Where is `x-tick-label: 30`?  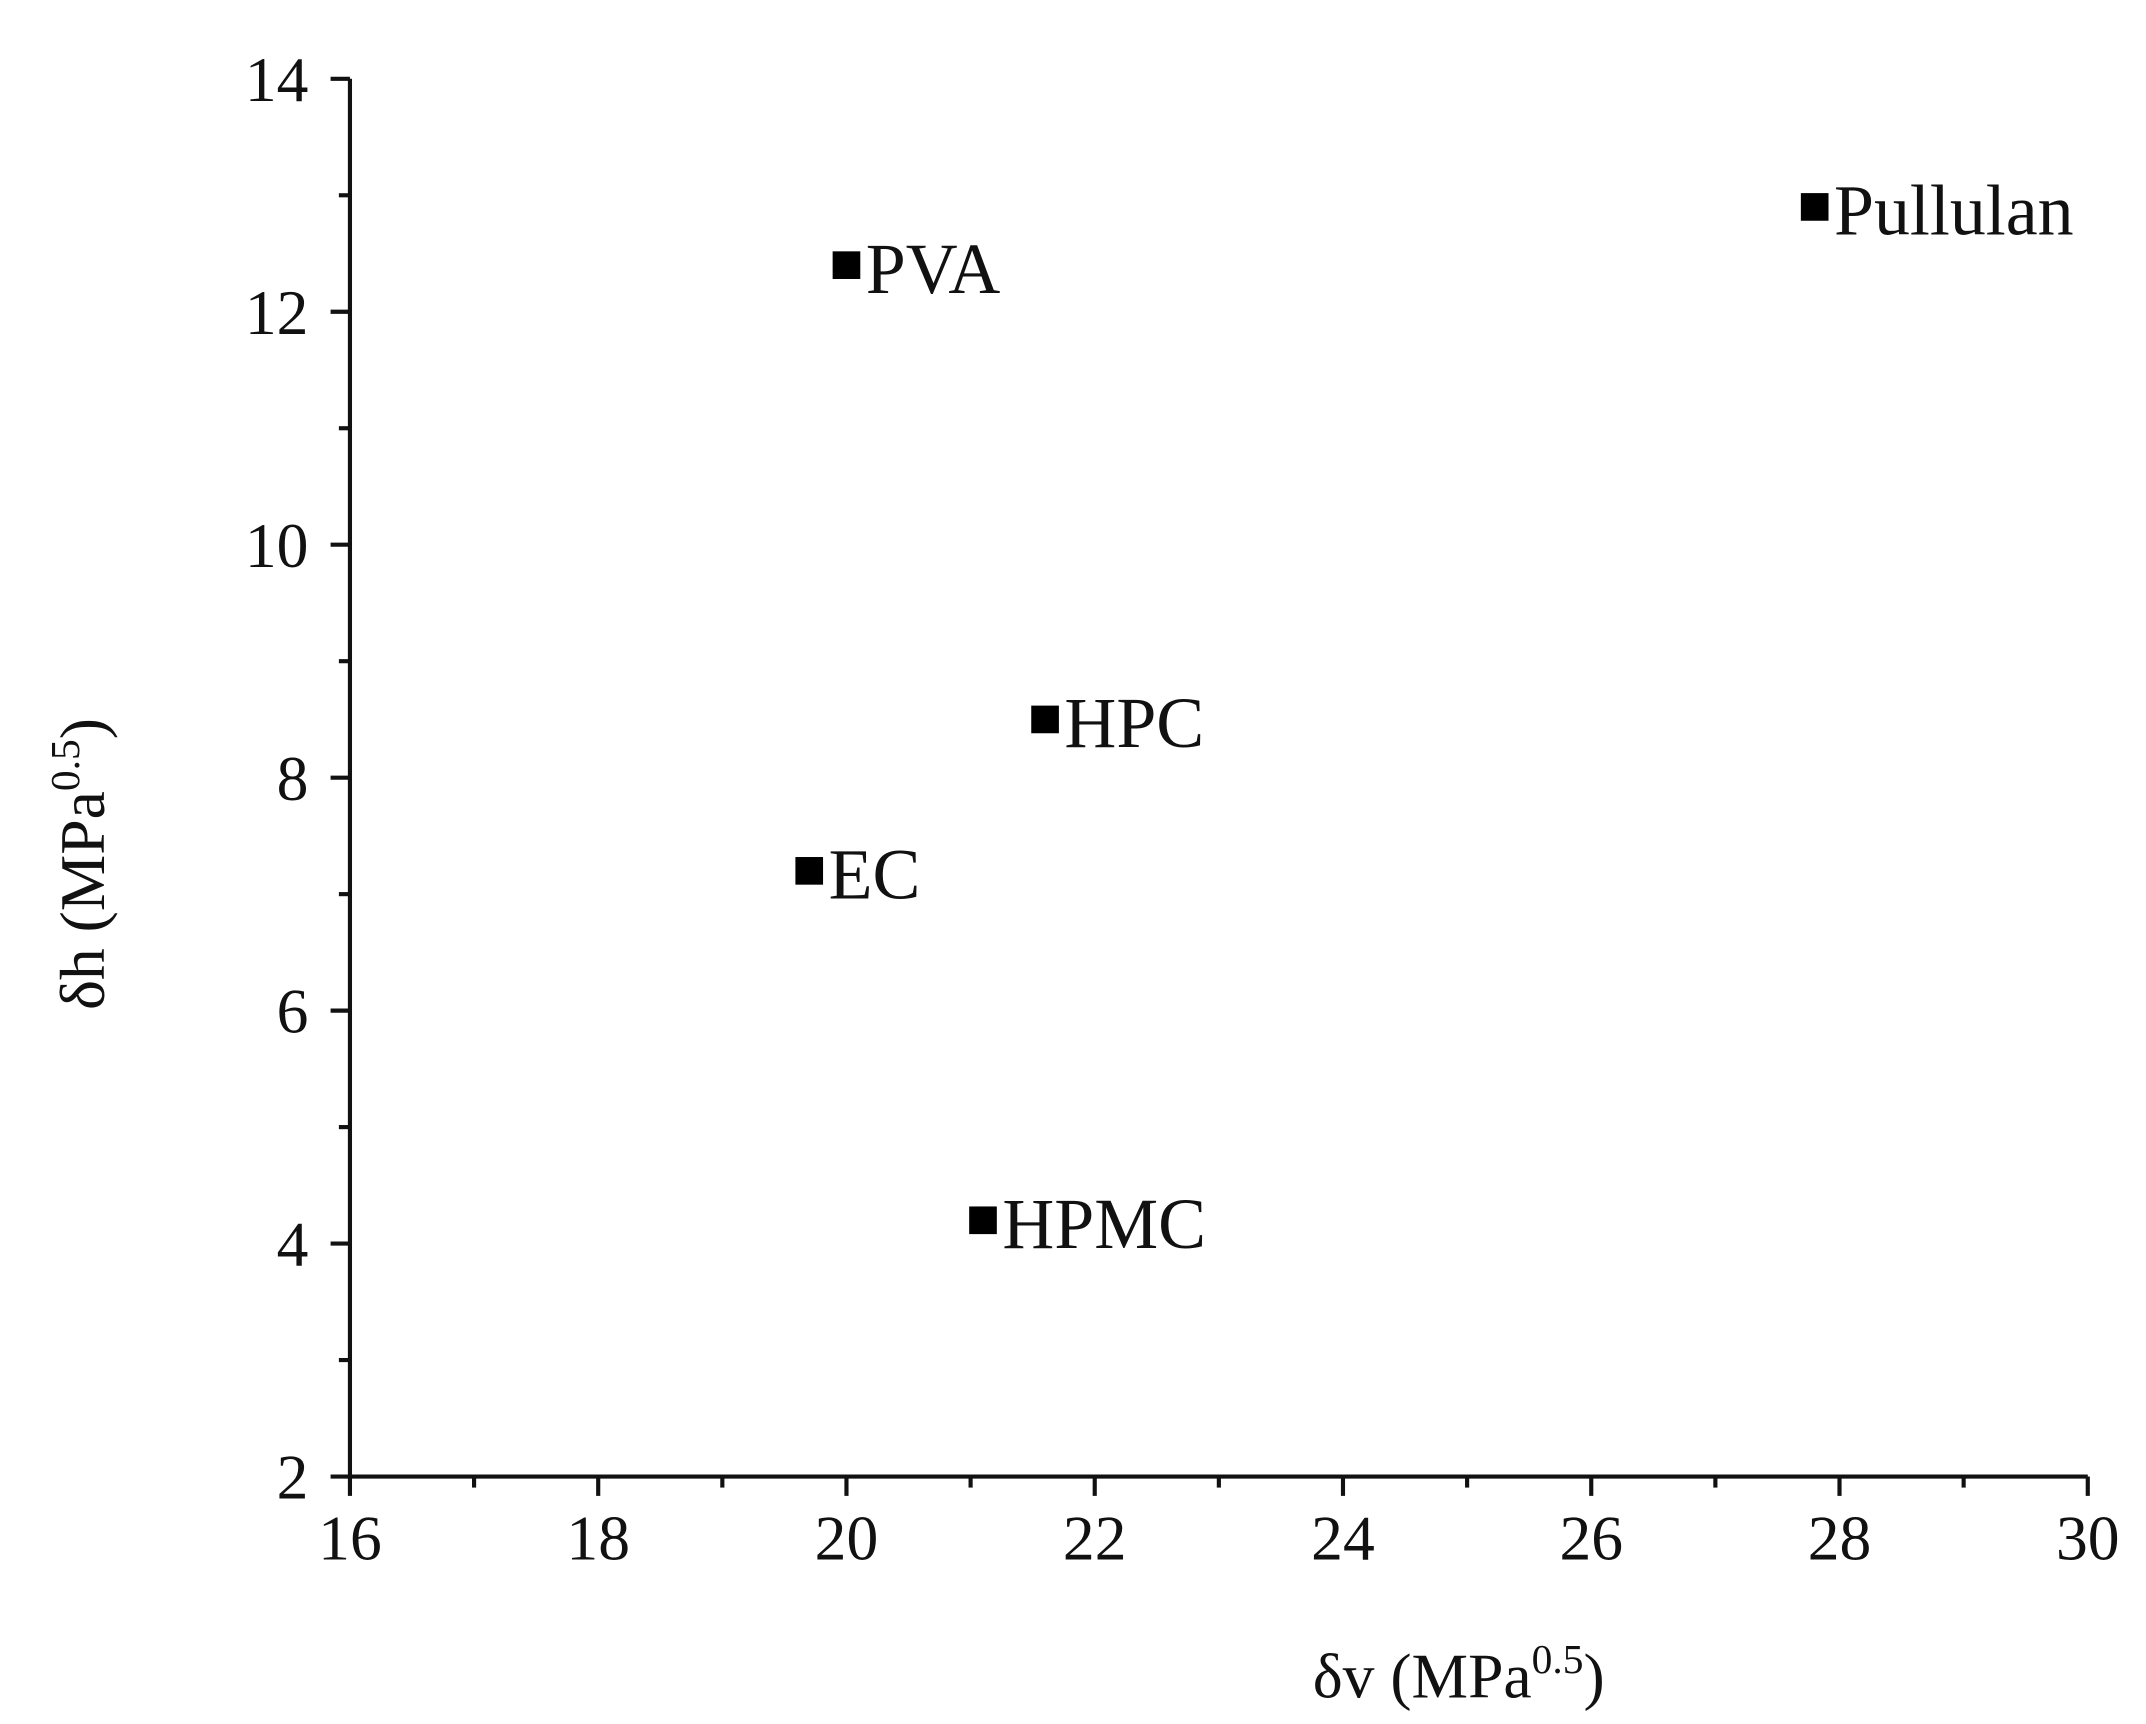 x-tick-label: 30 is located at coordinates (2088, 1537).